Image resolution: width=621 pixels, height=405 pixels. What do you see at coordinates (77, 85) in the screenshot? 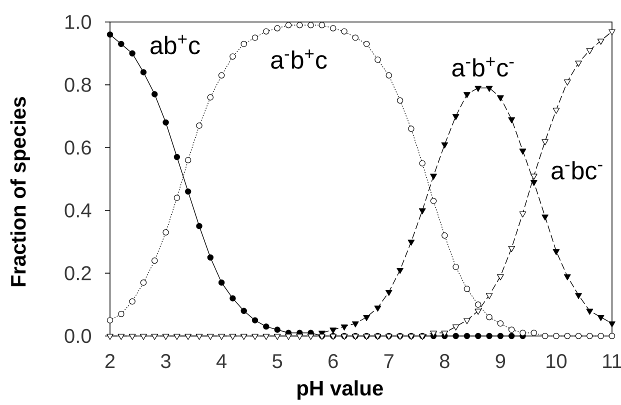
I see `y-tick-label: 0.8` at bounding box center [77, 85].